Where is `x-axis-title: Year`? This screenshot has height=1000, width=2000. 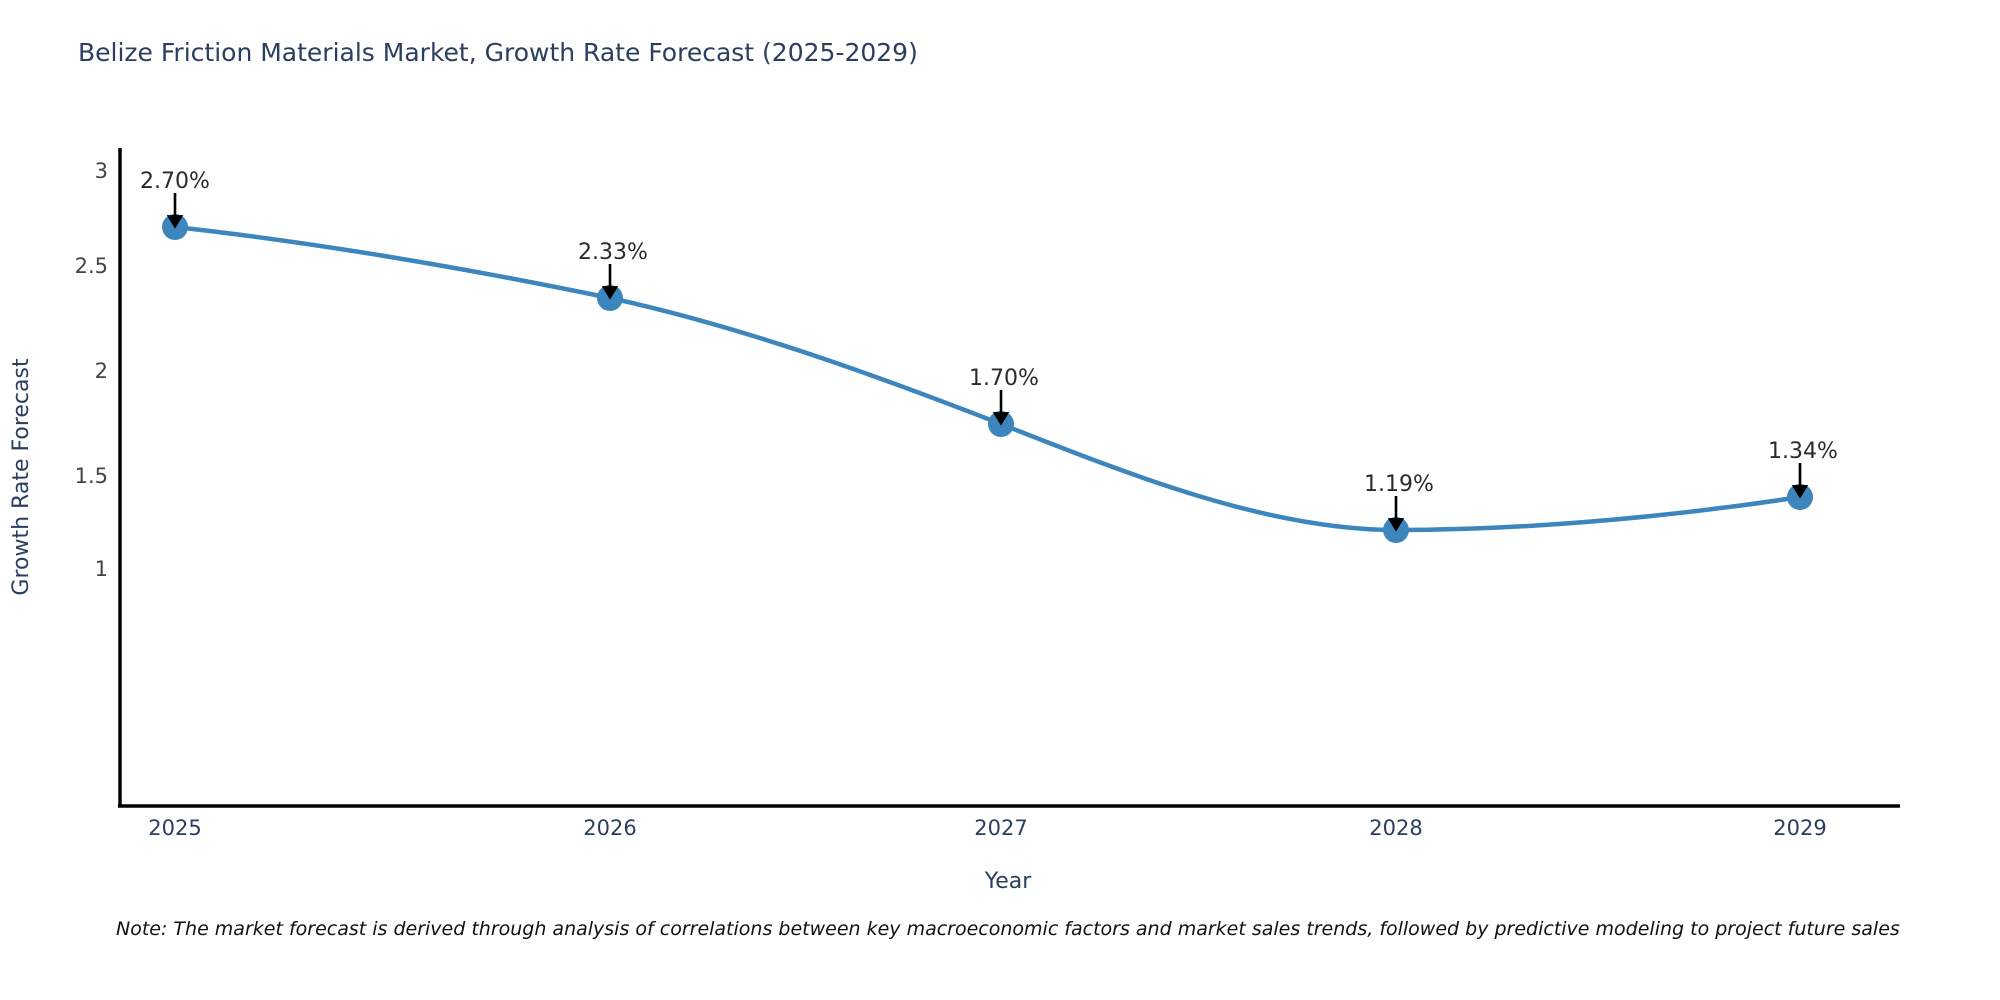
x-axis-title: Year is located at coordinates (1008, 881).